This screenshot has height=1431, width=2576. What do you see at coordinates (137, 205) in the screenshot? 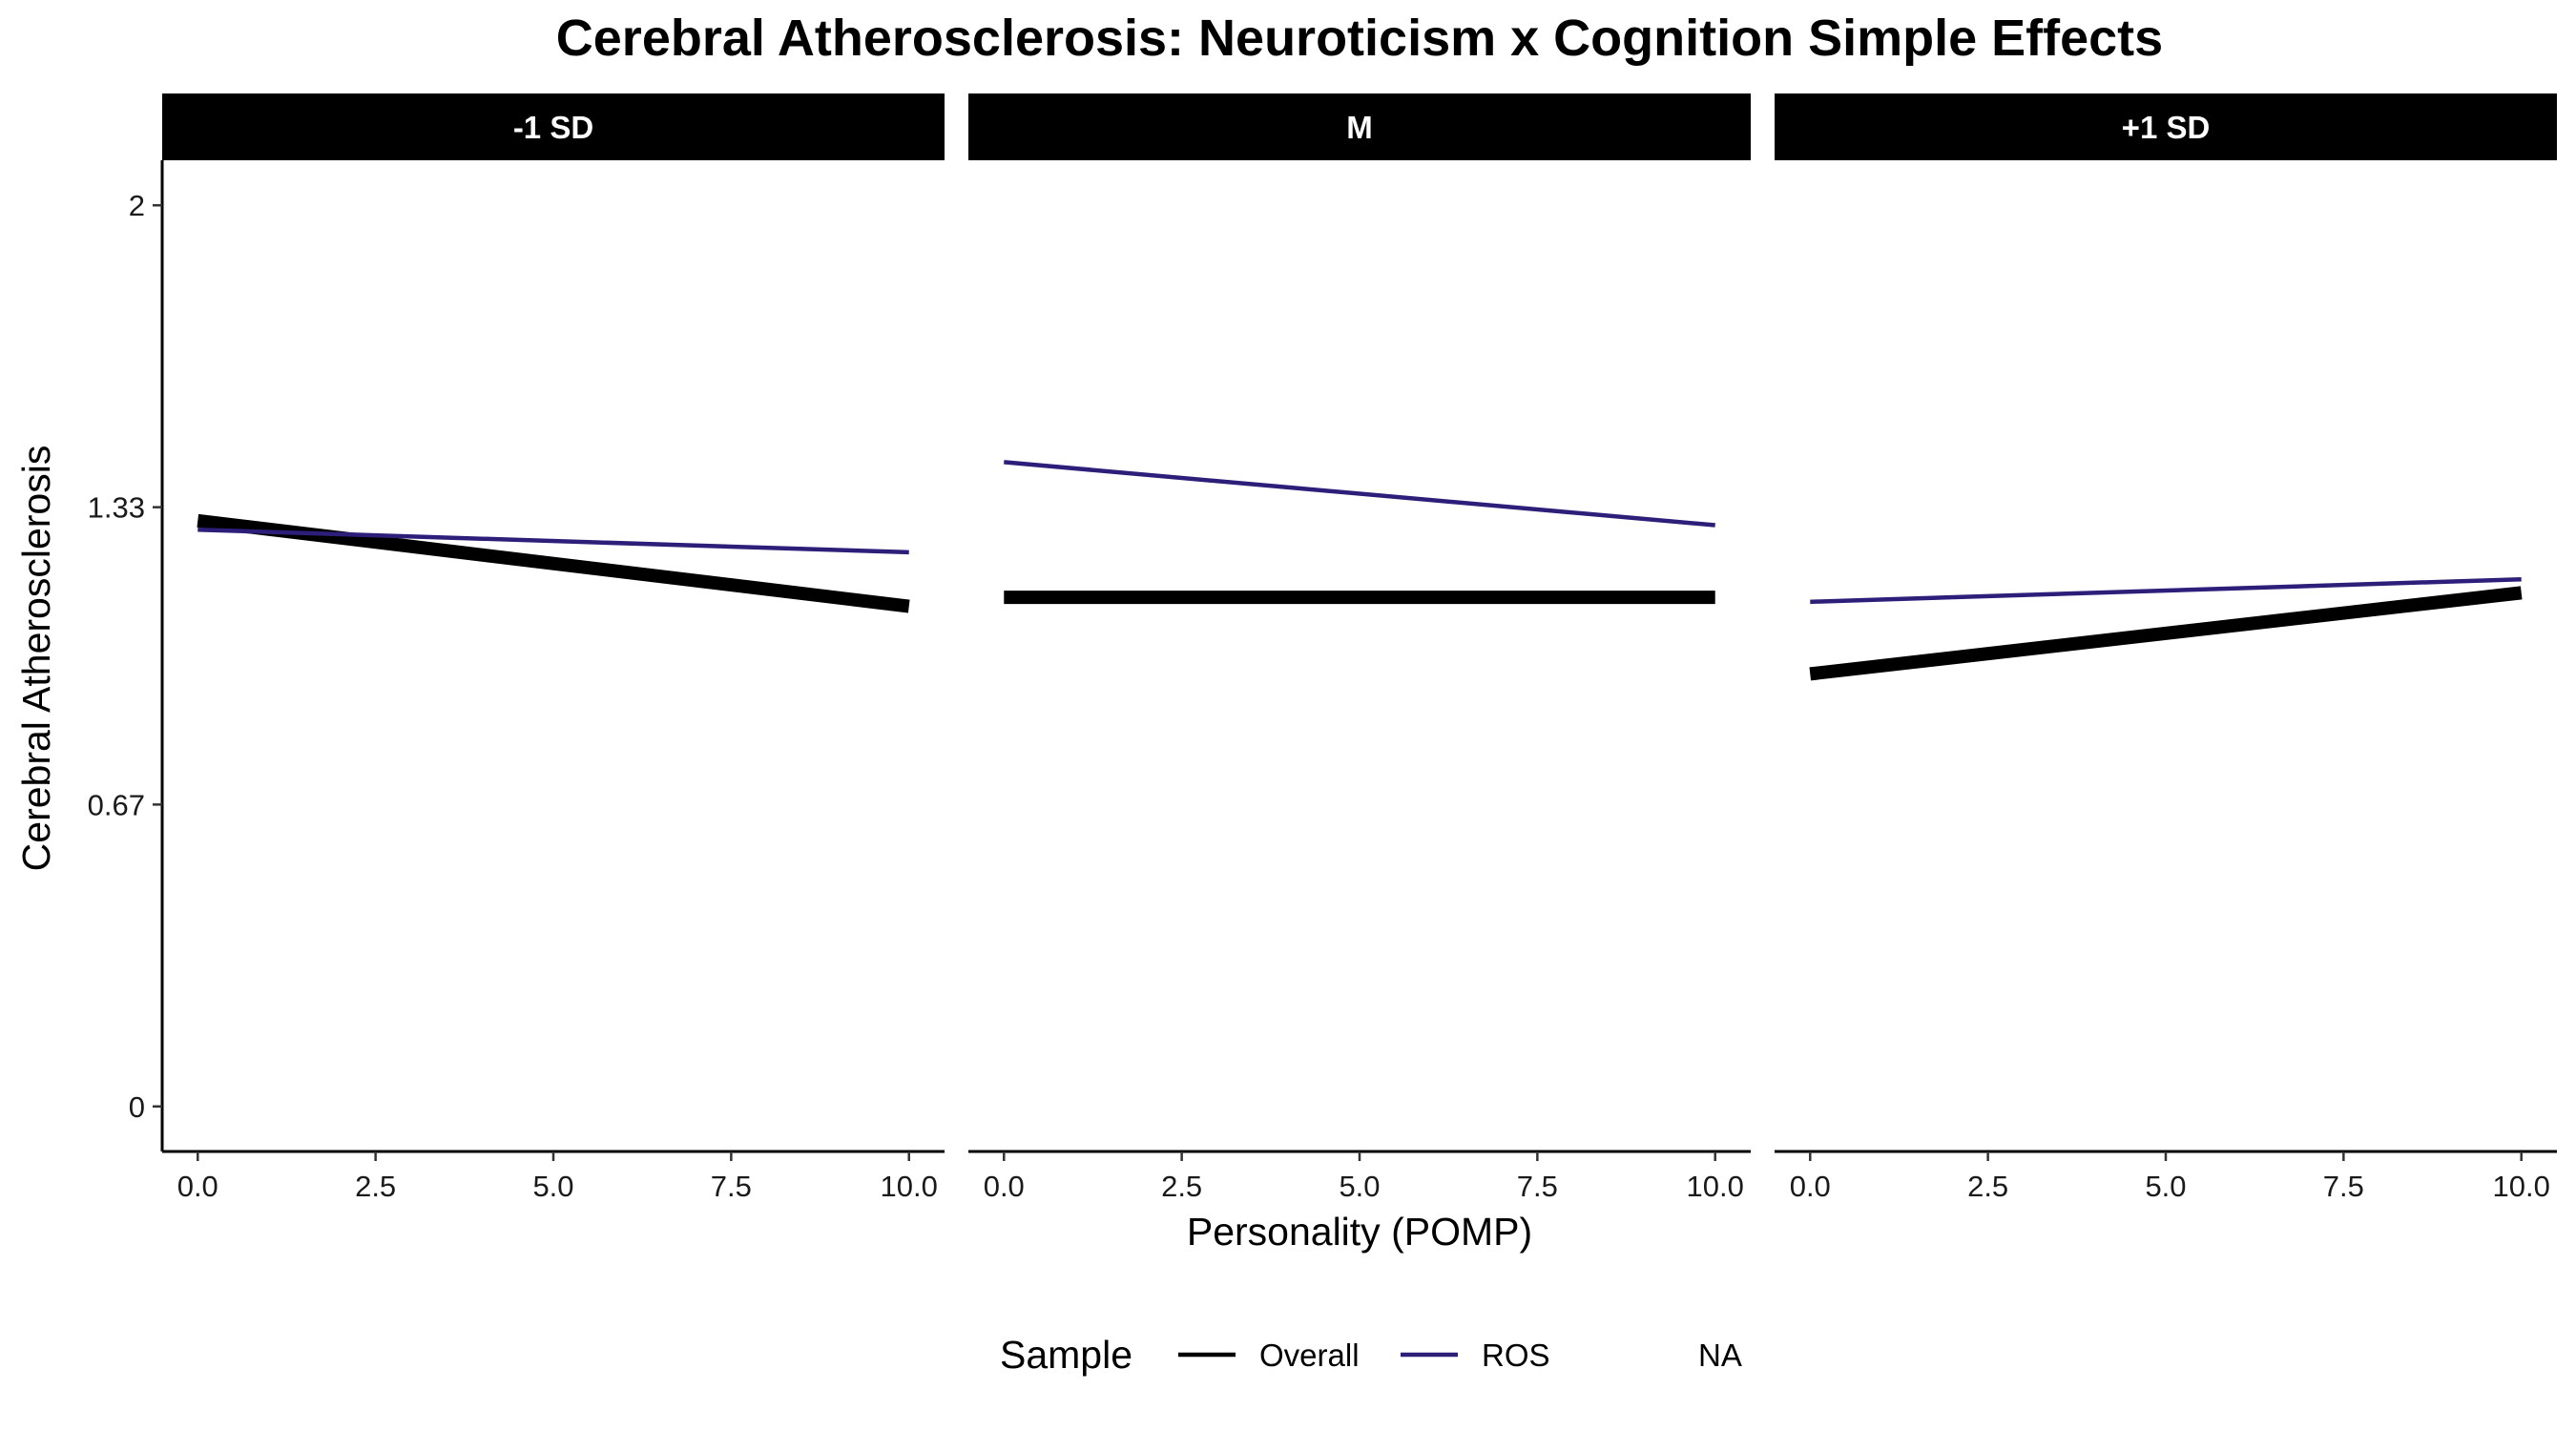
I see `y-tick-label: 2` at bounding box center [137, 205].